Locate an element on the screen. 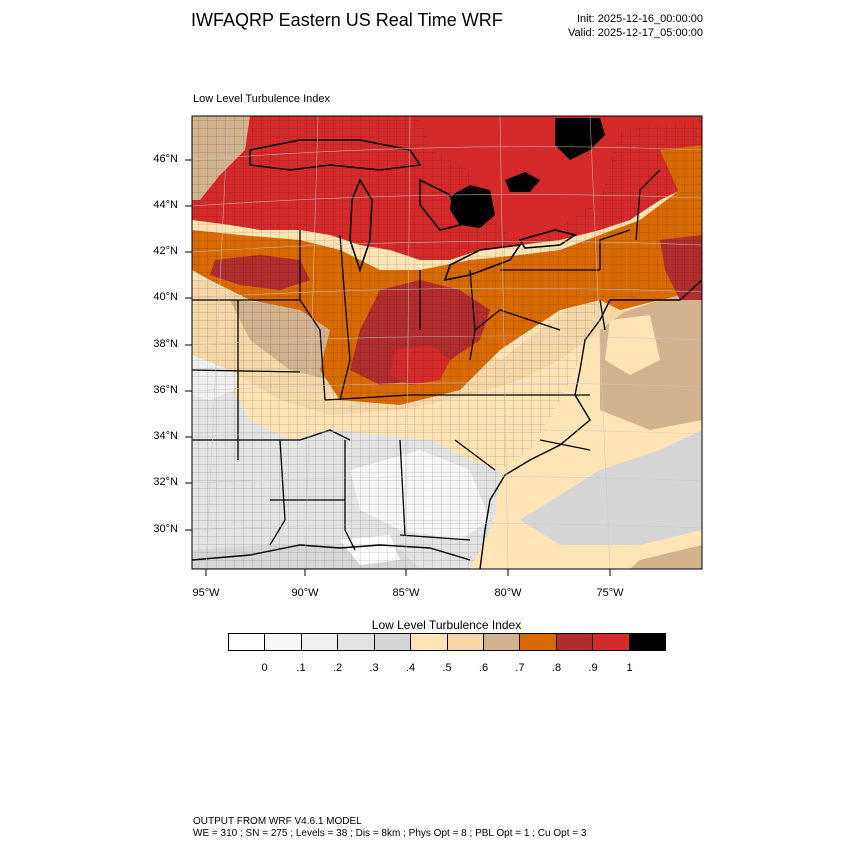  lat-label-34: 34°N is located at coordinates (165, 436).